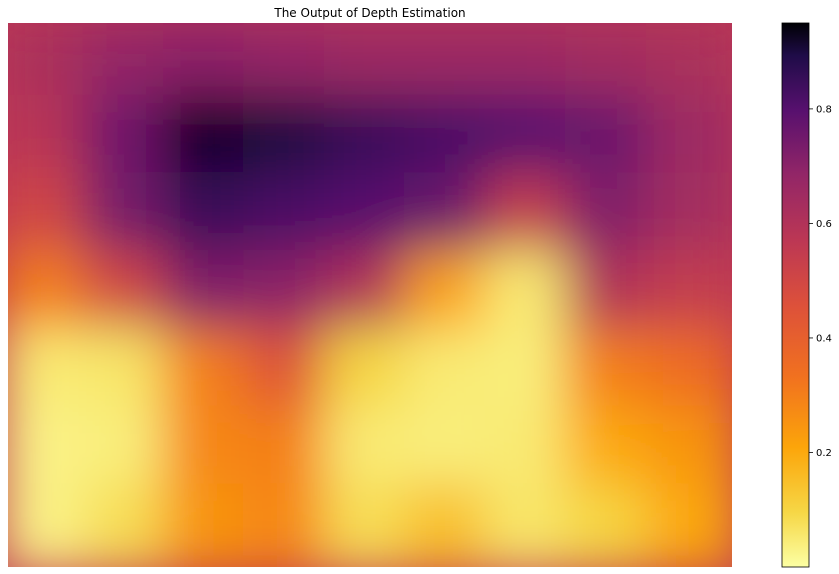  I want to click on chart-title: The Output of Depth Estimation, so click(369, 13).